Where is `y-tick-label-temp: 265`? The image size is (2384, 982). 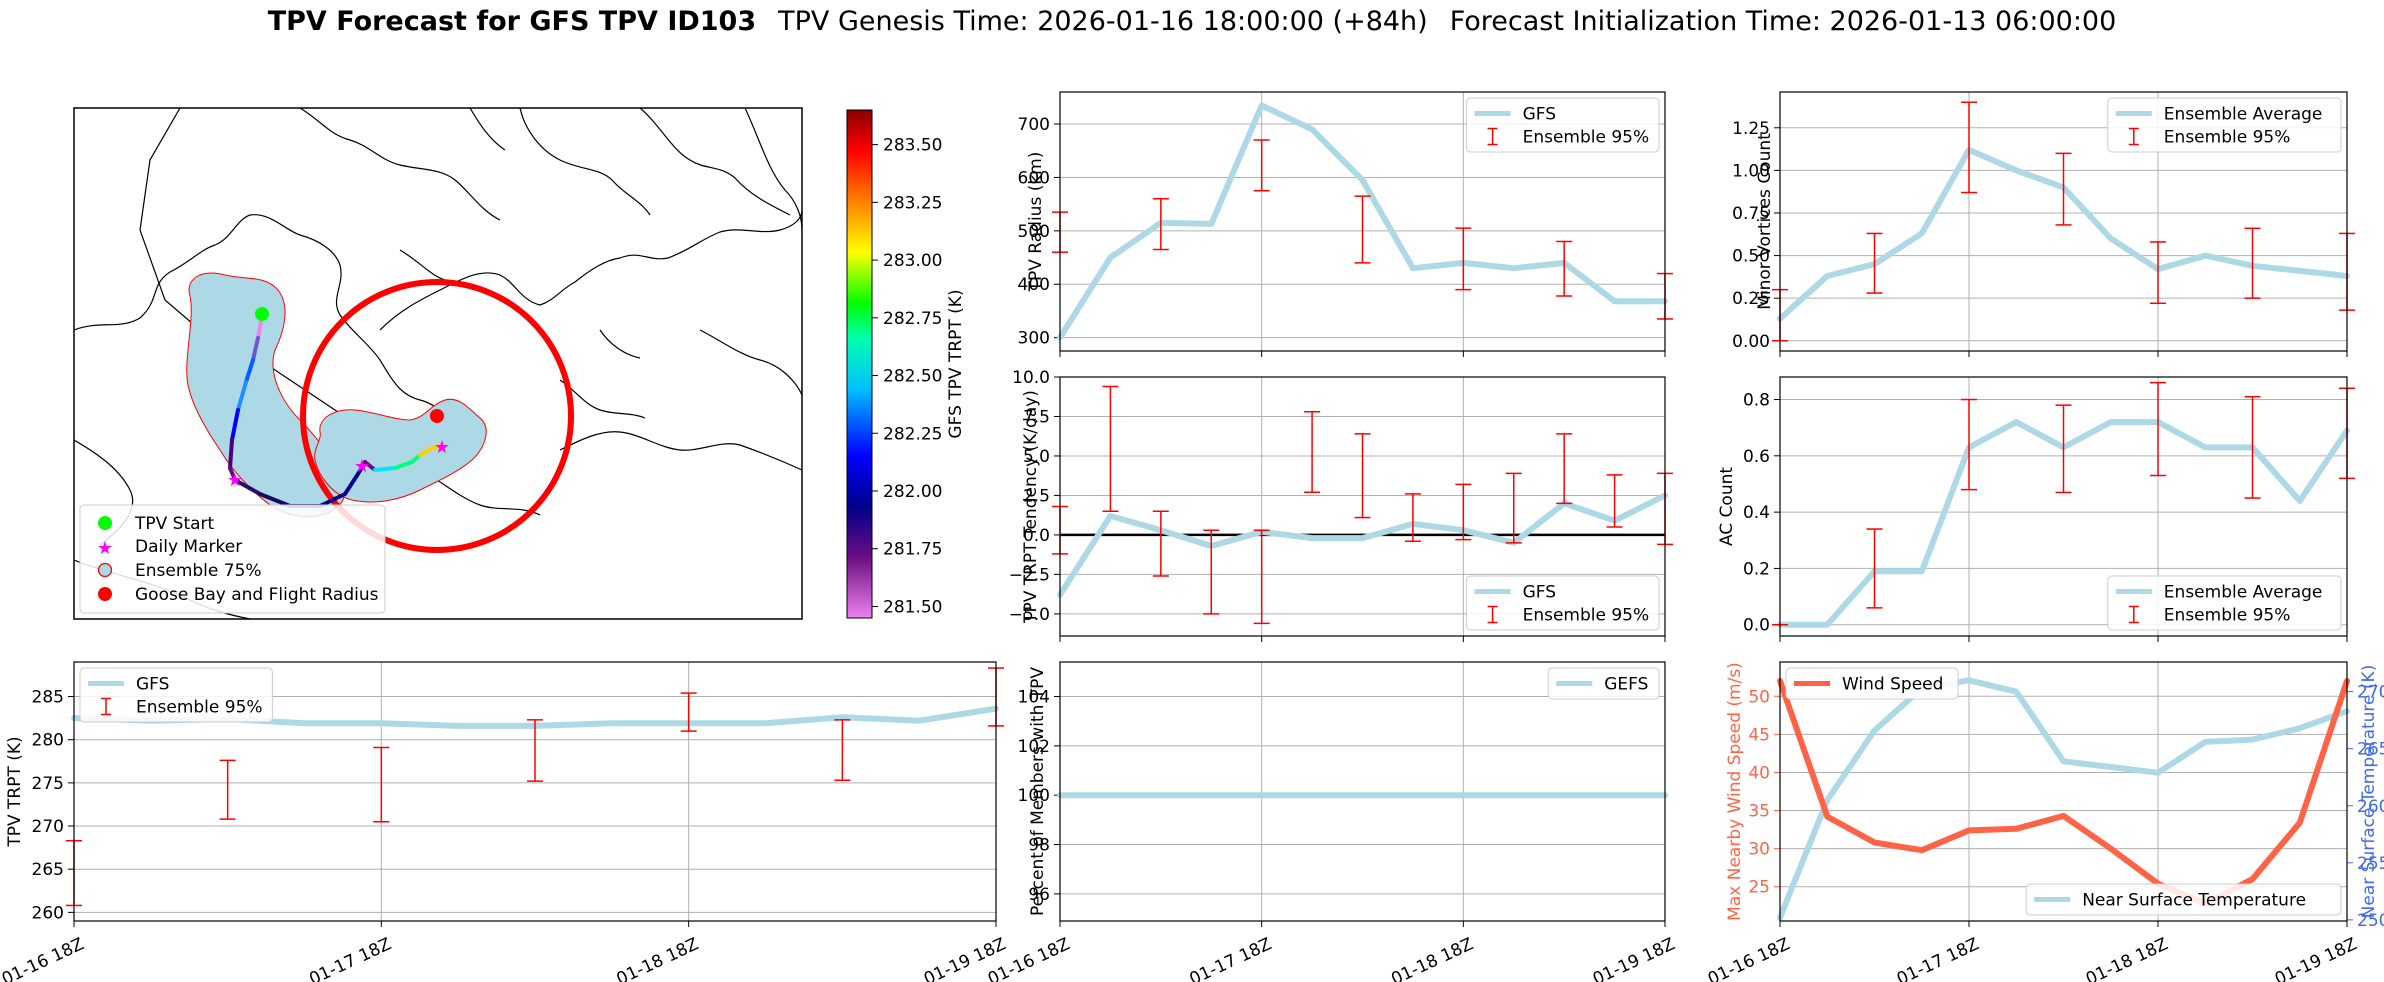
y-tick-label-temp: 265 is located at coordinates (2370, 750).